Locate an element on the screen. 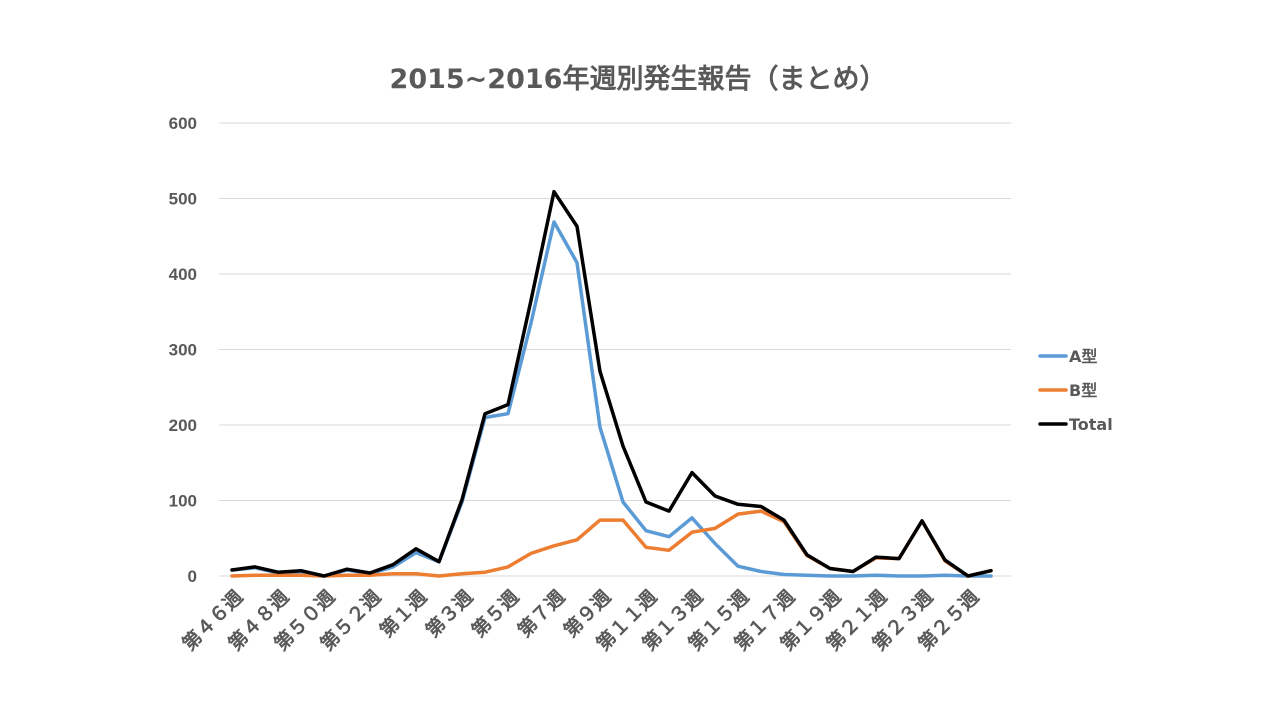  x-tick-label: 第１週 is located at coordinates (403, 613).